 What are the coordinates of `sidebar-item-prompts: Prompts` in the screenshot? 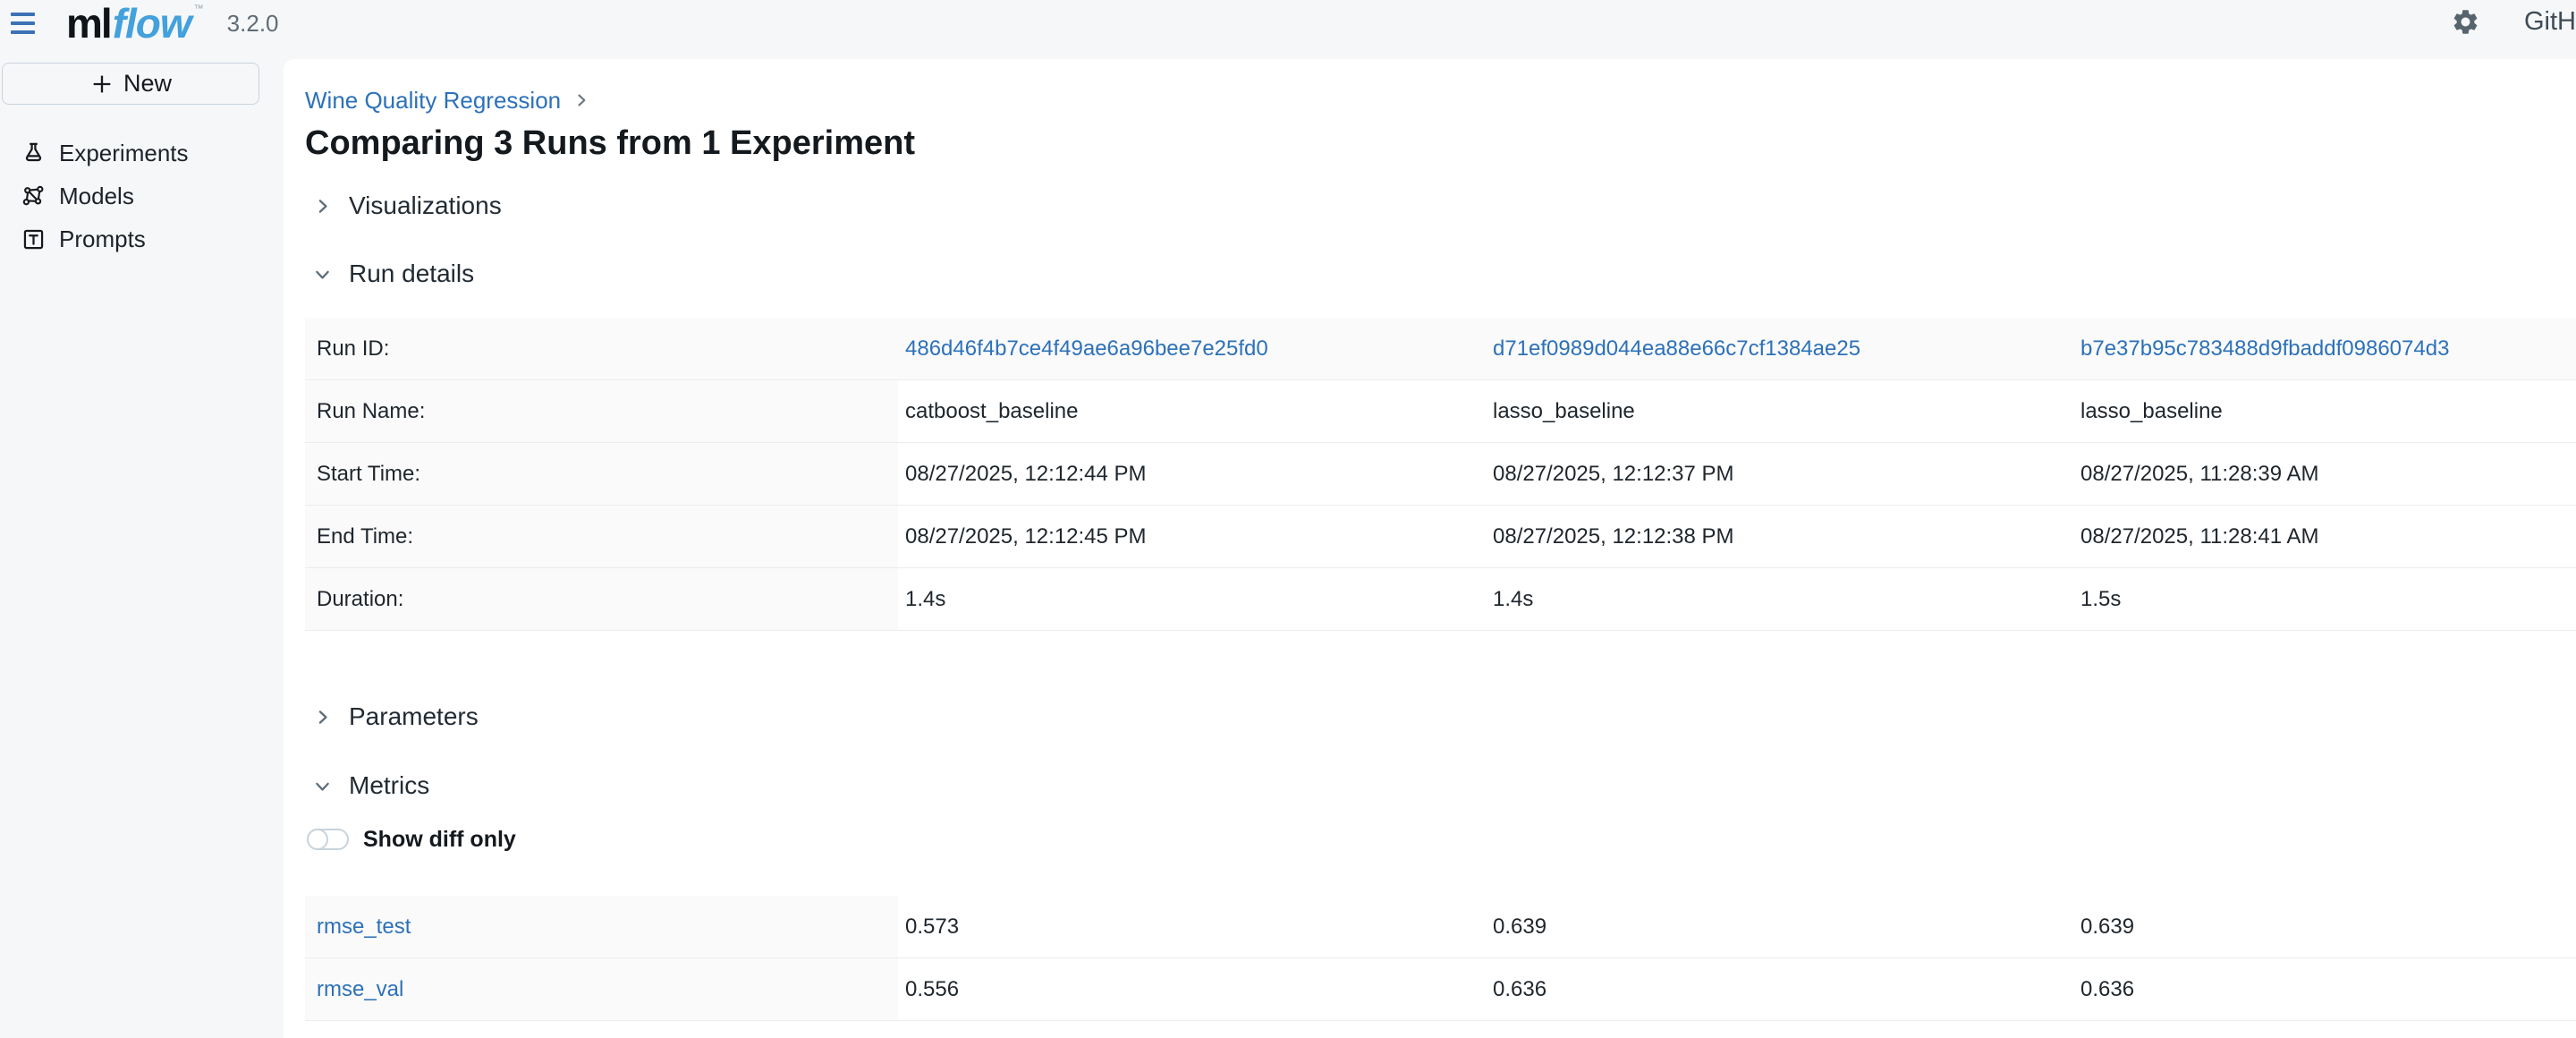 It's located at (142, 238).